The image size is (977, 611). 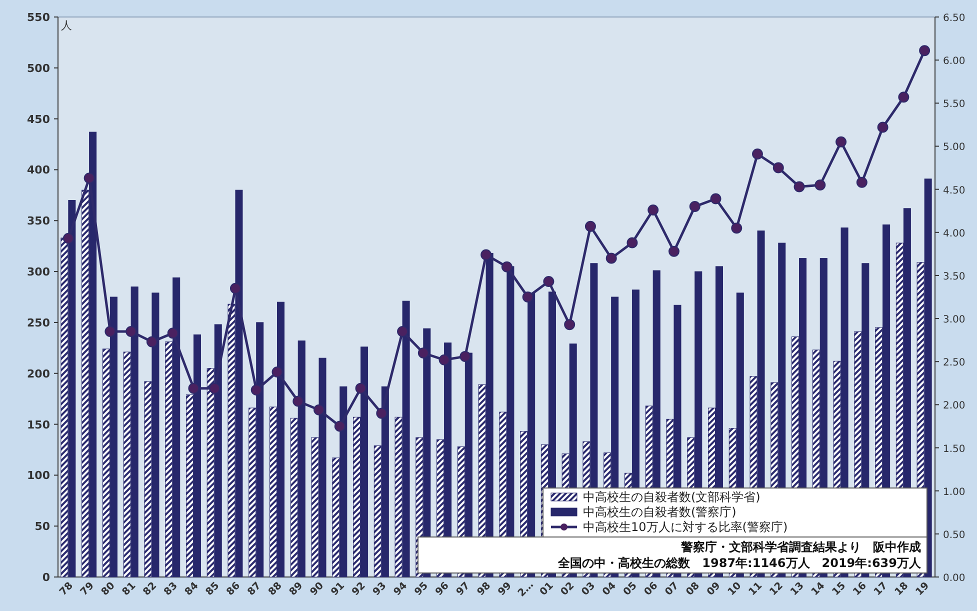 I want to click on x-tick-label: 07, so click(x=672, y=589).